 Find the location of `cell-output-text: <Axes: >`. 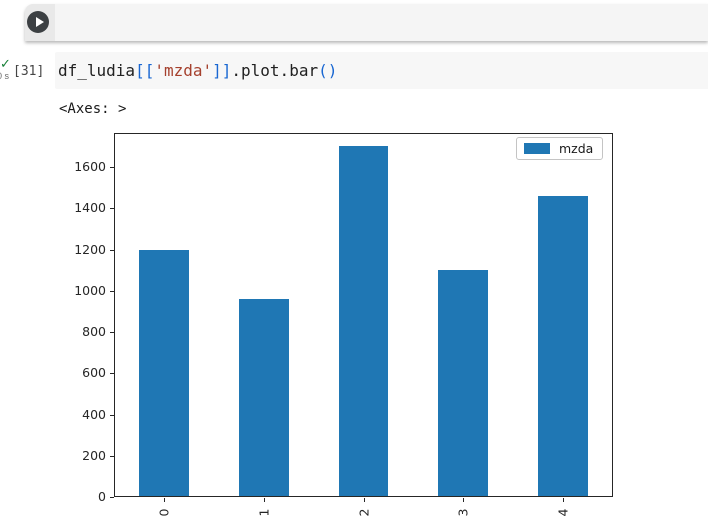

cell-output-text: <Axes: > is located at coordinates (93, 109).